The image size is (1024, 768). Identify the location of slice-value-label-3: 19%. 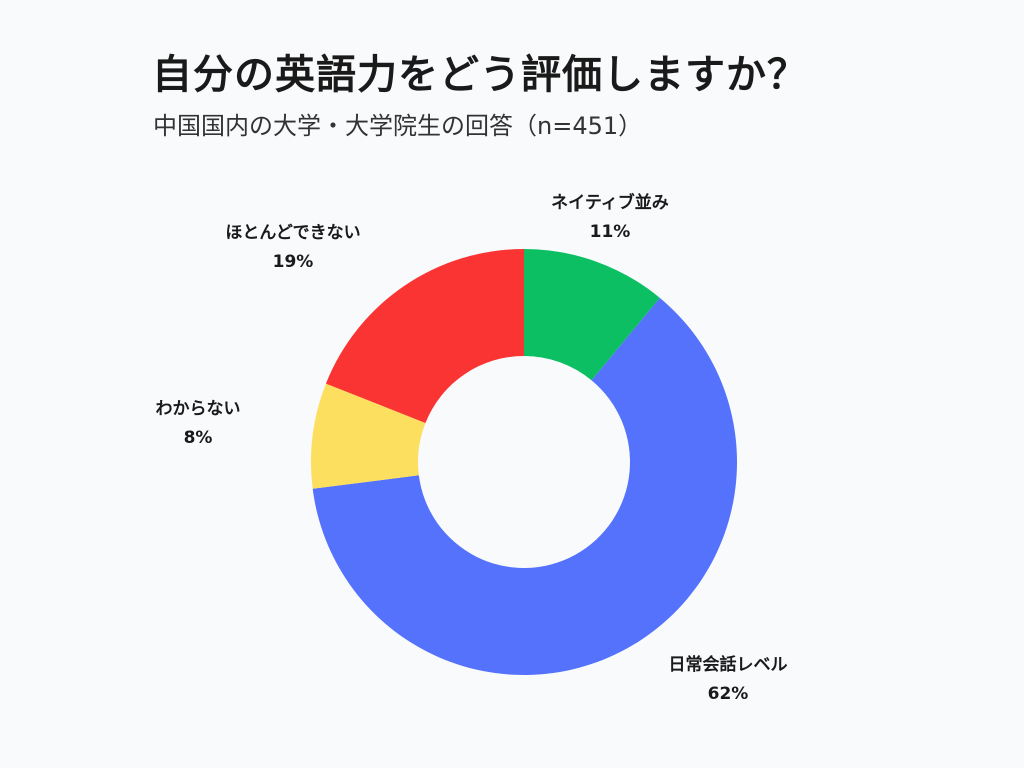
(293, 262).